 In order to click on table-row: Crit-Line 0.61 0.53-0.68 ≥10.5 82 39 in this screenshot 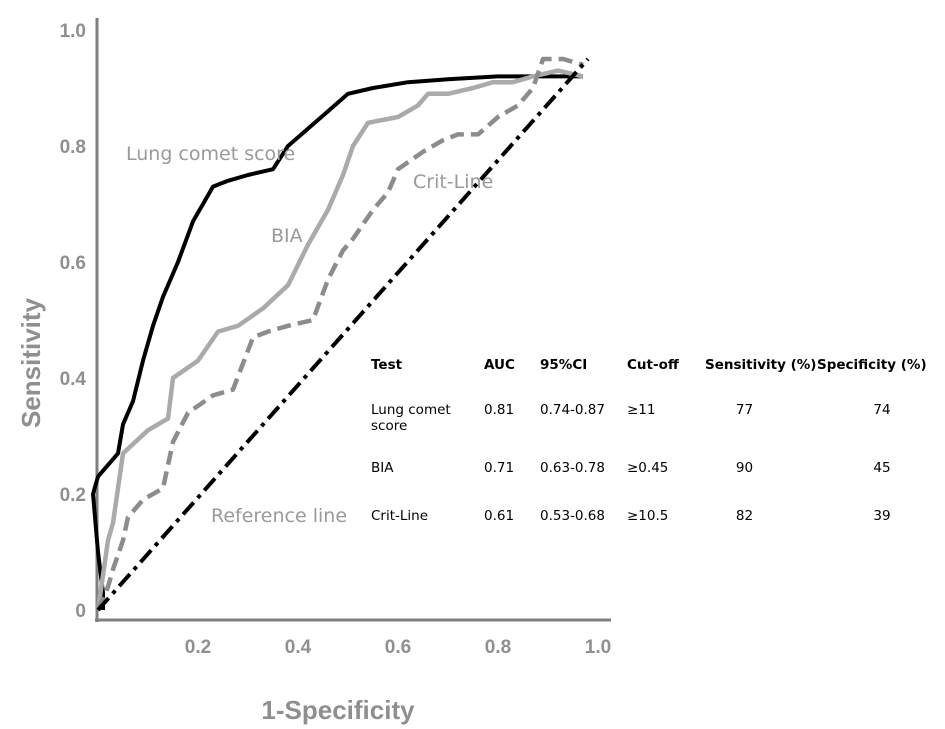, I will do `click(654, 523)`.